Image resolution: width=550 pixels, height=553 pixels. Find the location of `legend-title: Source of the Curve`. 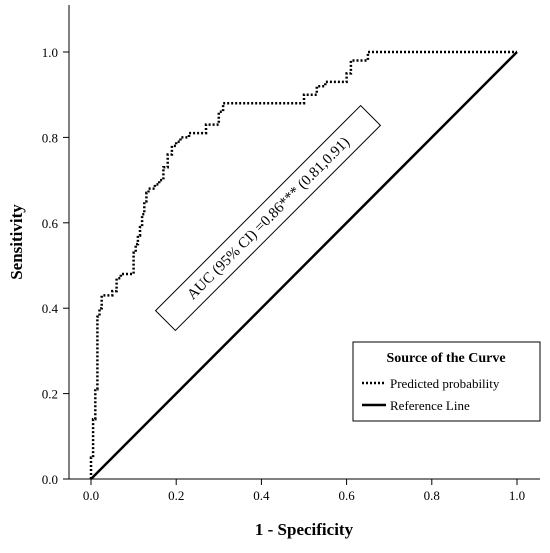

legend-title: Source of the Curve is located at coordinates (445, 358).